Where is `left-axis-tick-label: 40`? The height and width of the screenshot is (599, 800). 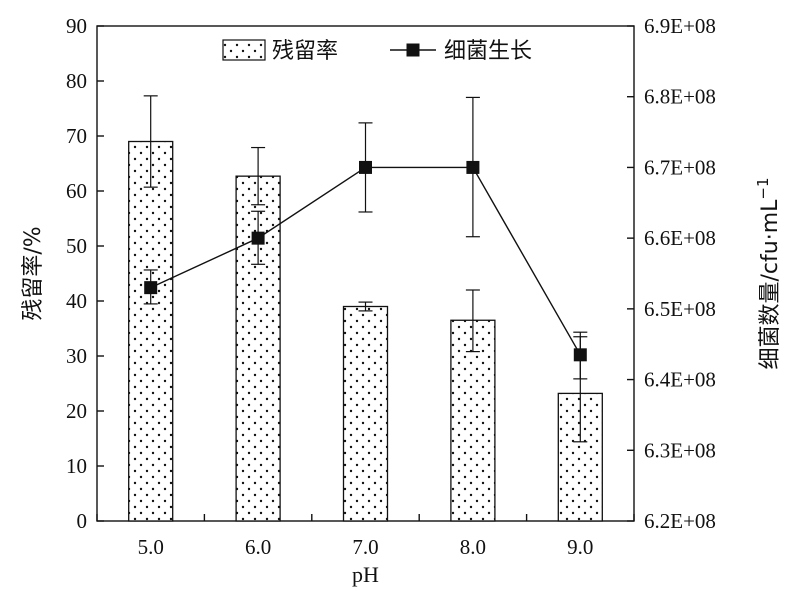
left-axis-tick-label: 40 is located at coordinates (76, 301).